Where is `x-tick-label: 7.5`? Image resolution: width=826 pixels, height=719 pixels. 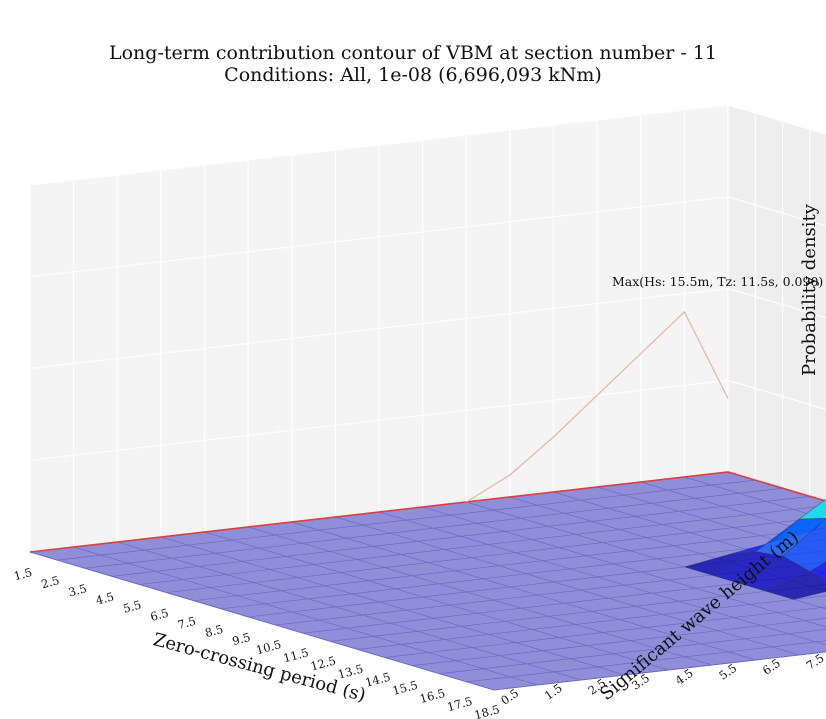 x-tick-label: 7.5 is located at coordinates (186, 623).